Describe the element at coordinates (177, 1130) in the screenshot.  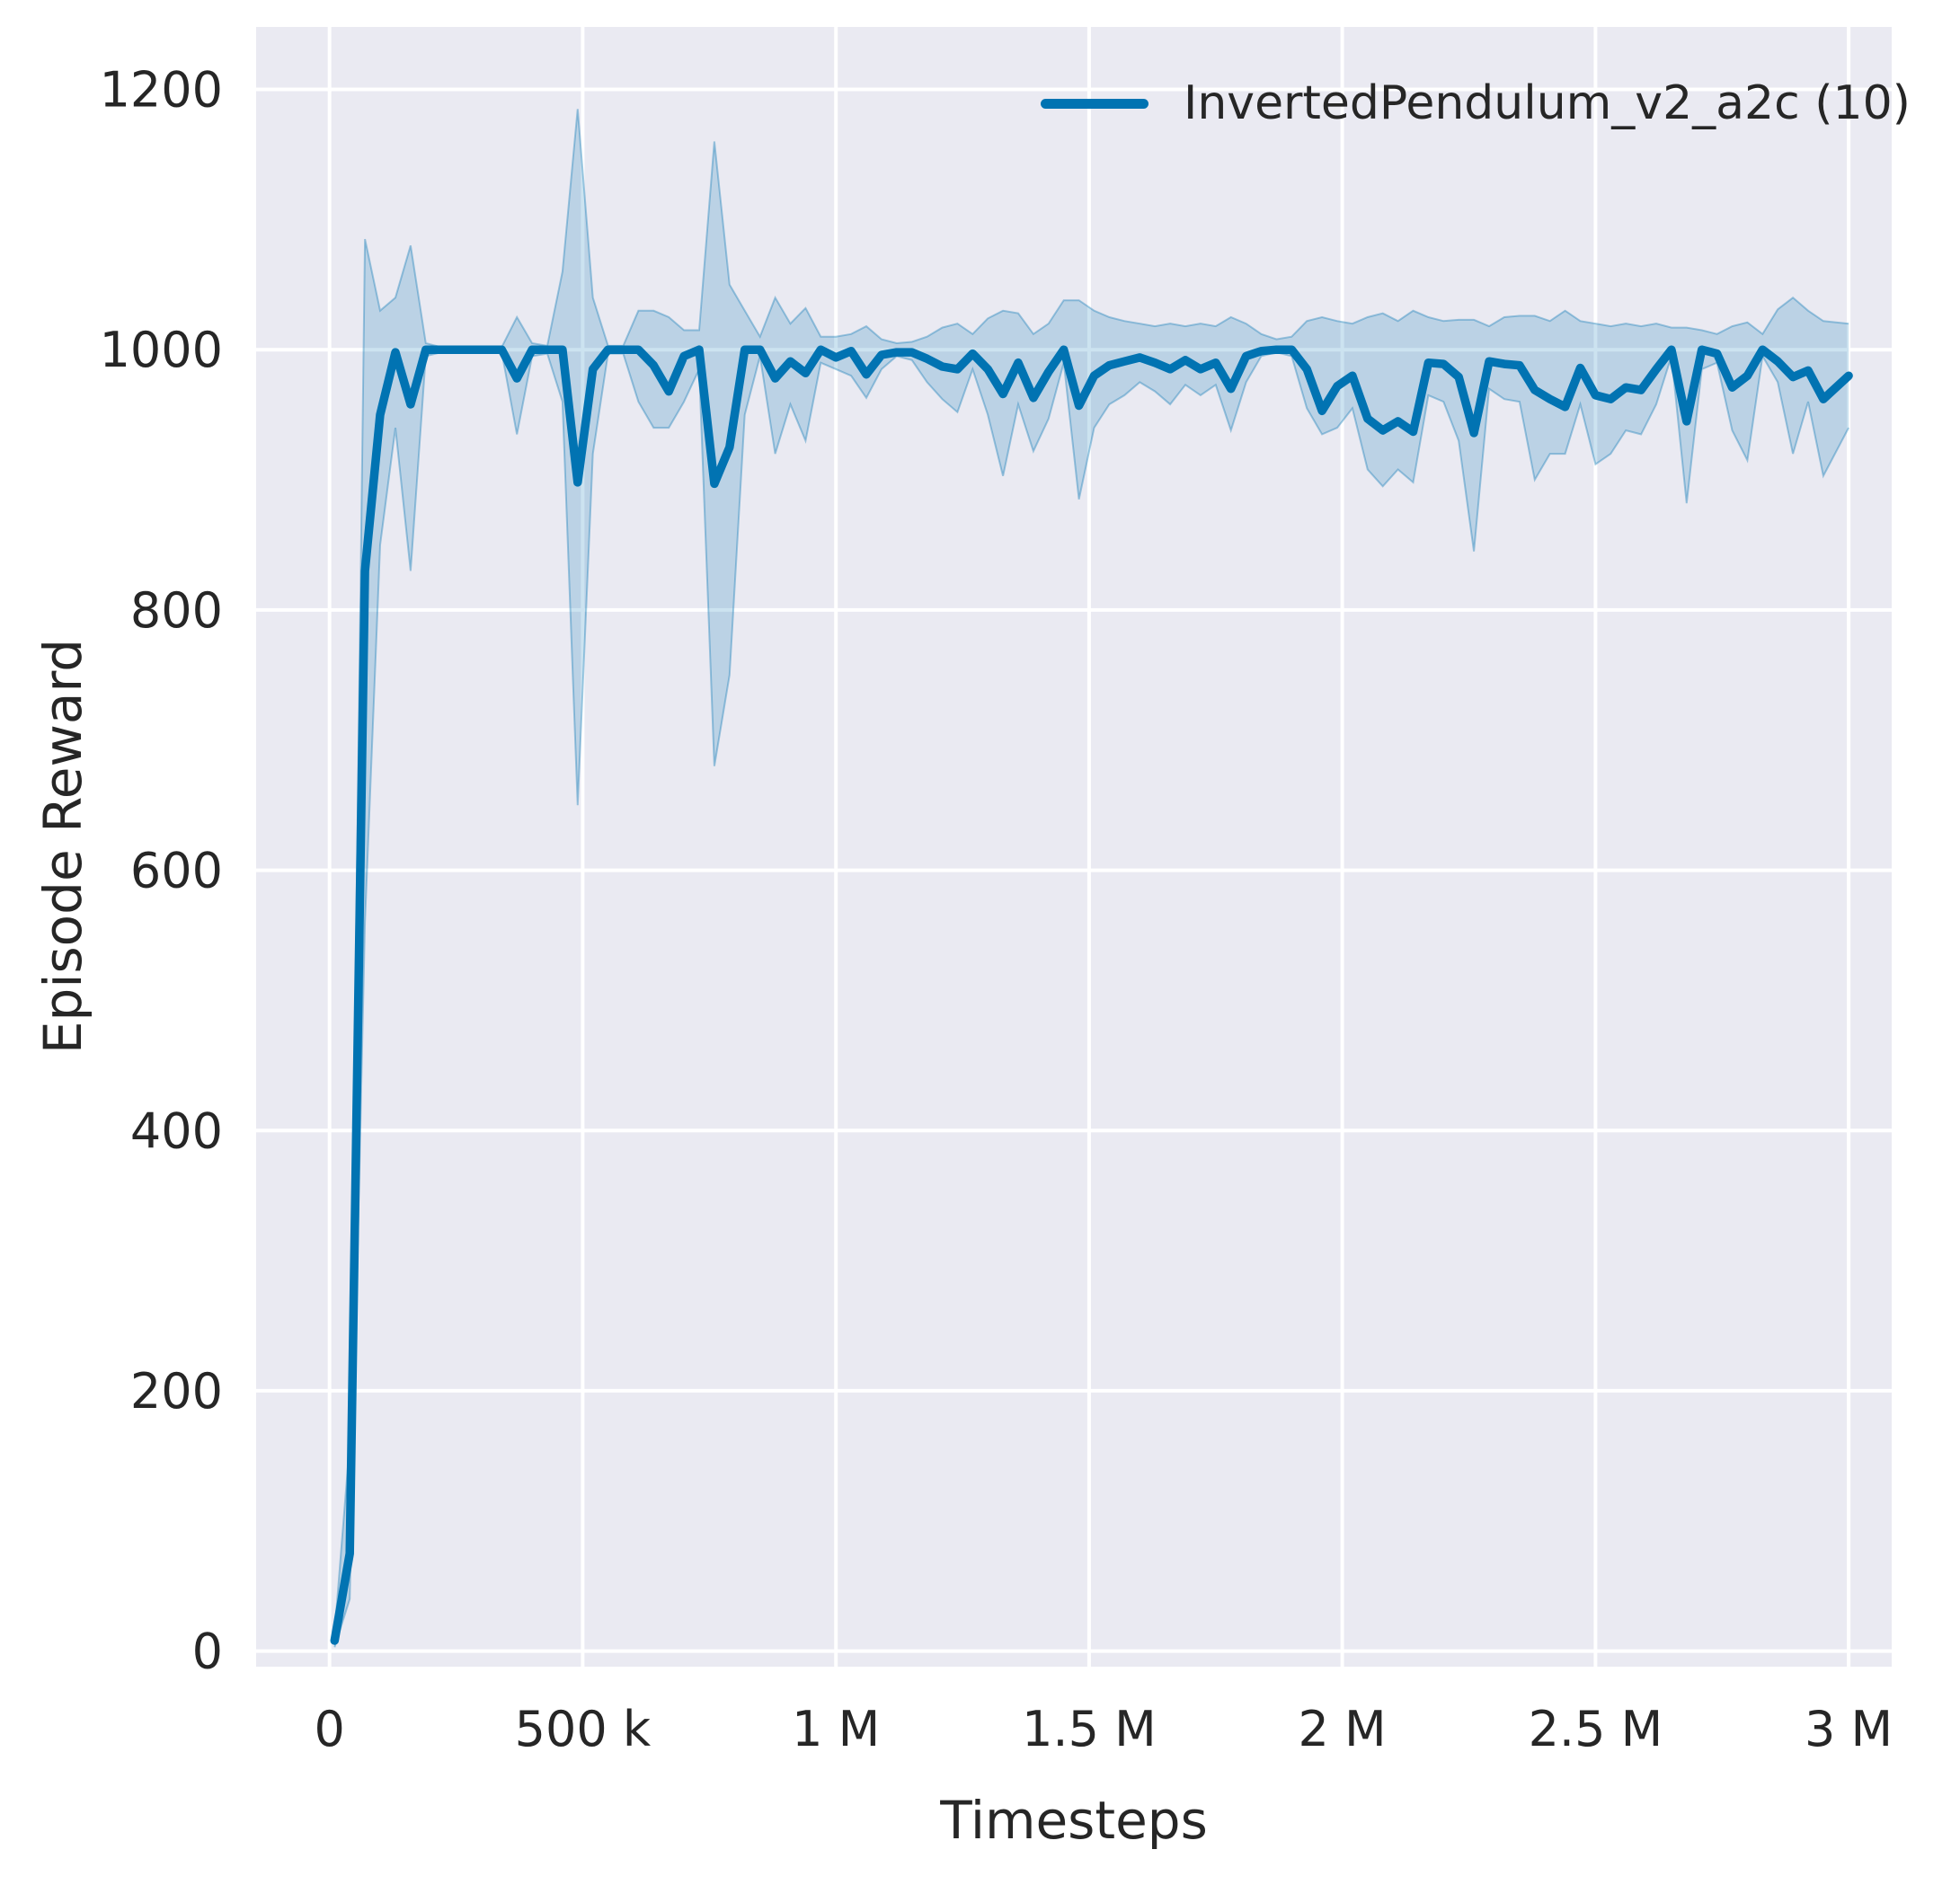
I see `y-tick-label: 400` at that location.